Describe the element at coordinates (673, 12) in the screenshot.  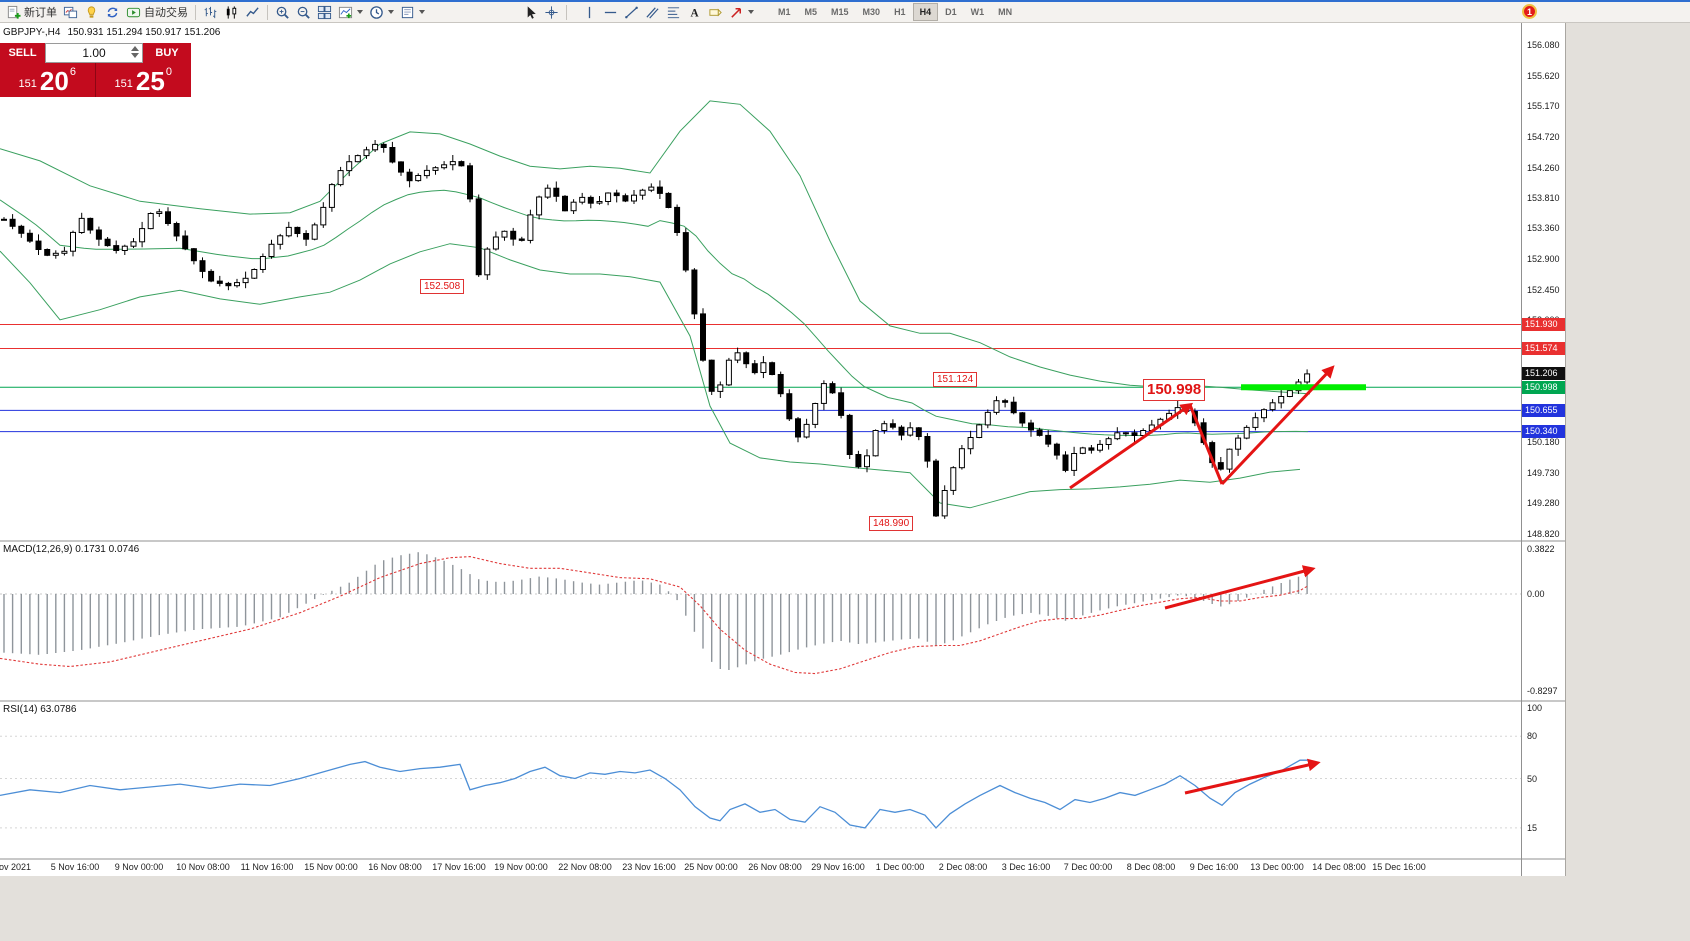
I see `fibonacci-button` at that location.